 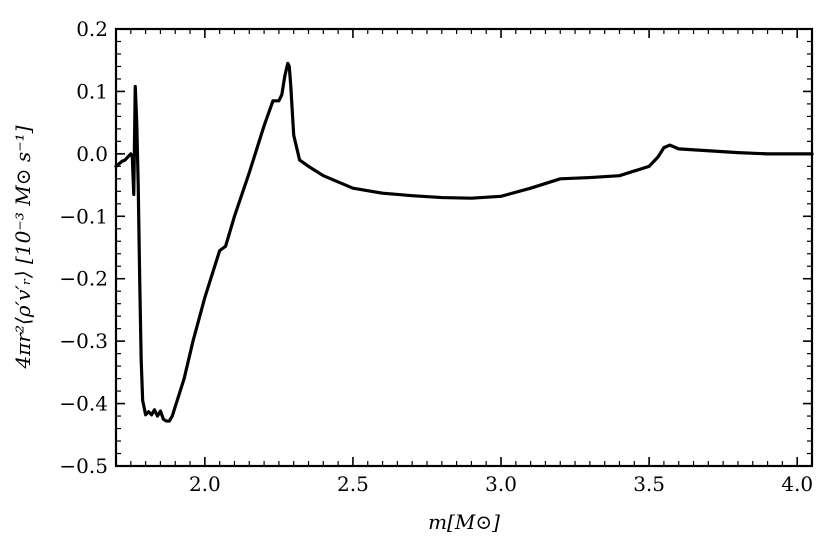 What do you see at coordinates (83, 466) in the screenshot?
I see `y-tick-label: −0.5` at bounding box center [83, 466].